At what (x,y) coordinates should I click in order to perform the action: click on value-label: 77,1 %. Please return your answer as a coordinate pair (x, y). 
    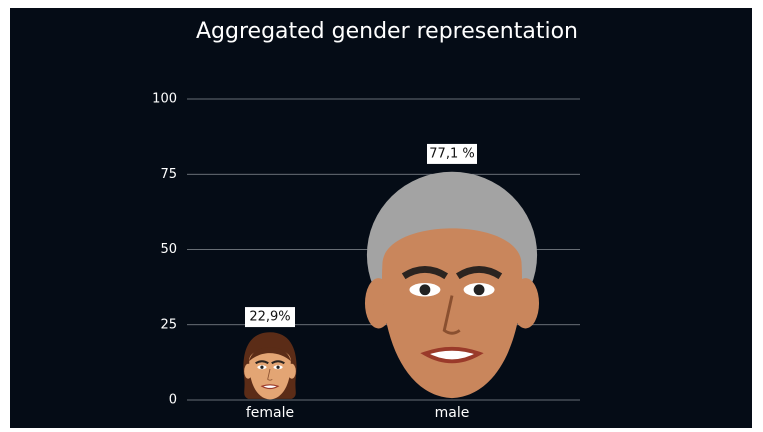
    Looking at the image, I should click on (451, 153).